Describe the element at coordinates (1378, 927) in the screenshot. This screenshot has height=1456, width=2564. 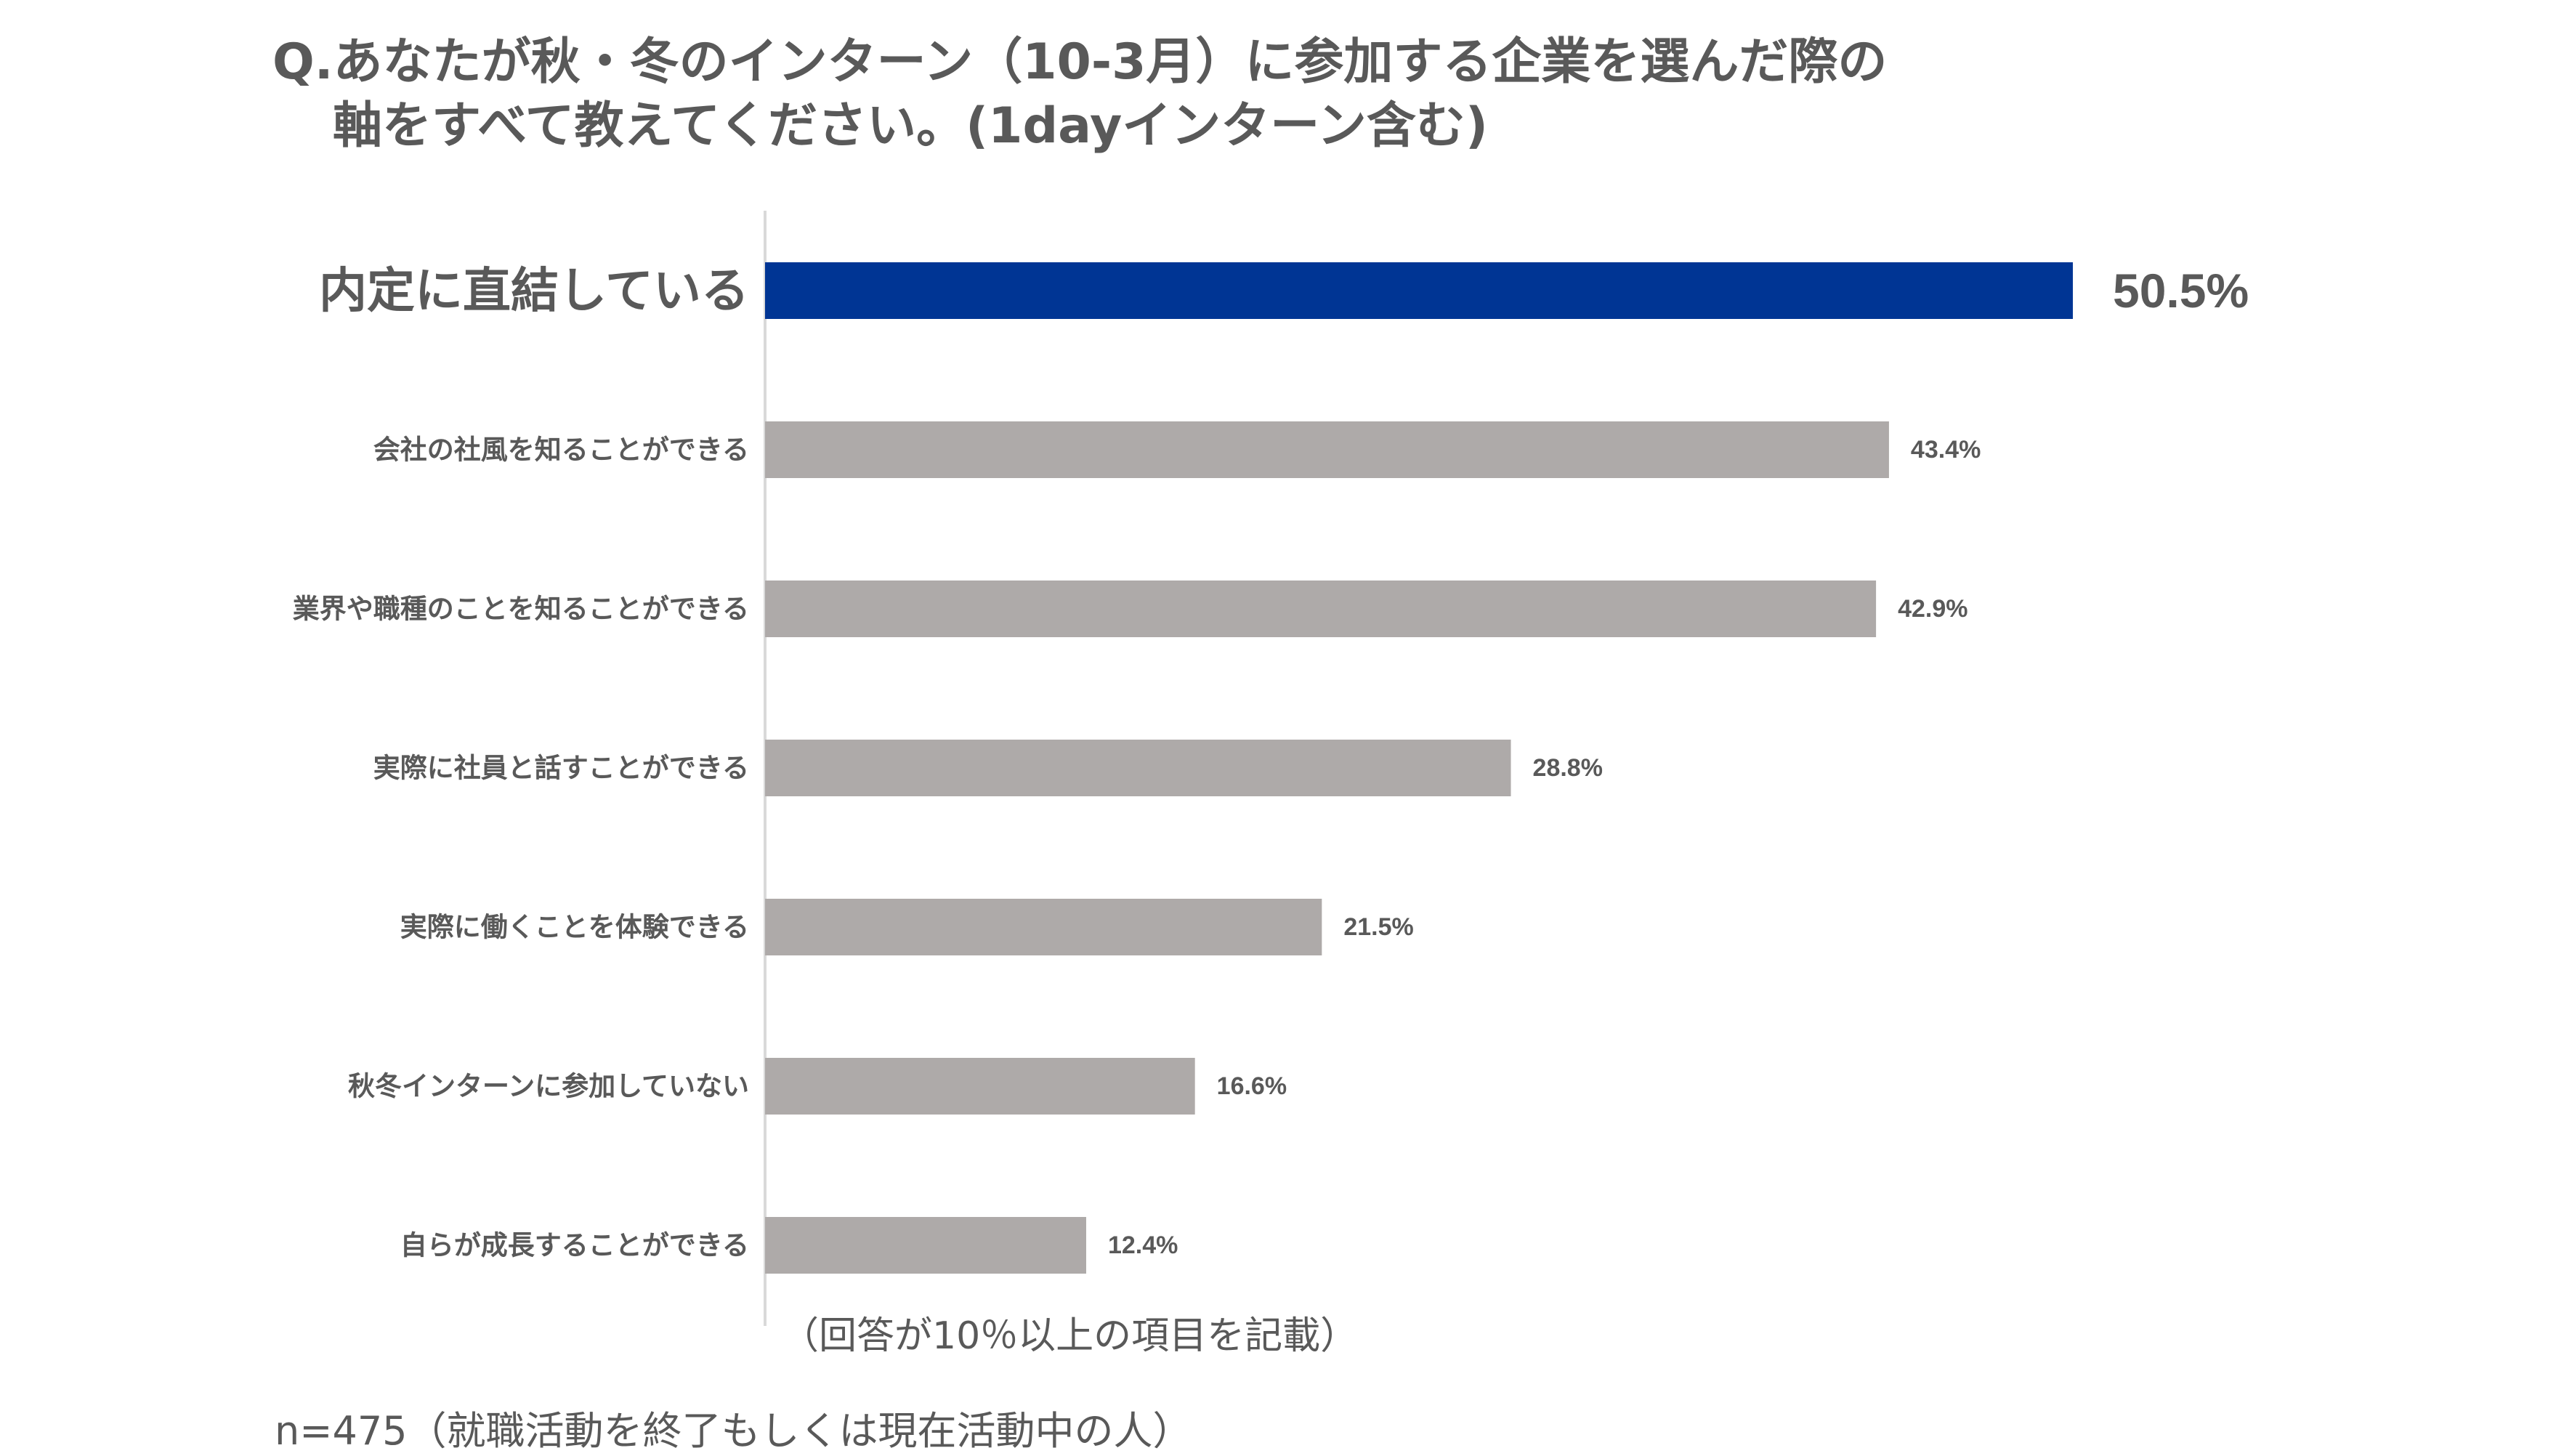
I see `data-label: 21.5%` at that location.